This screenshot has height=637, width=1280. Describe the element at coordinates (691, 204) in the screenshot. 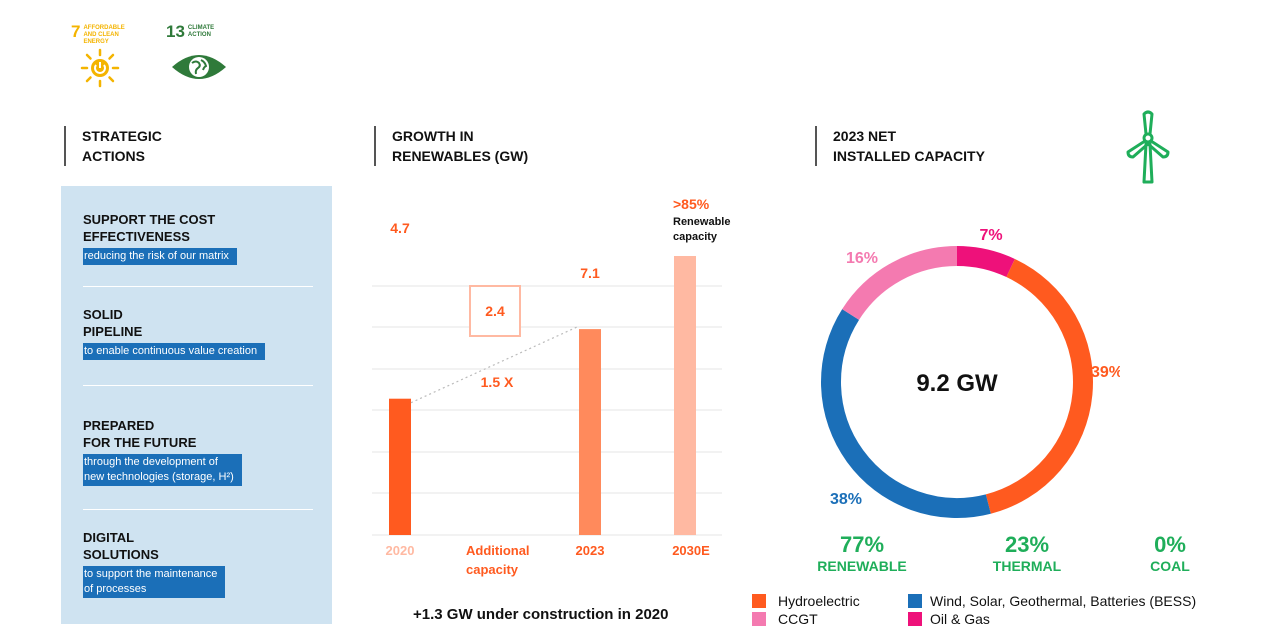

I see `target-pct-label: >85%` at that location.